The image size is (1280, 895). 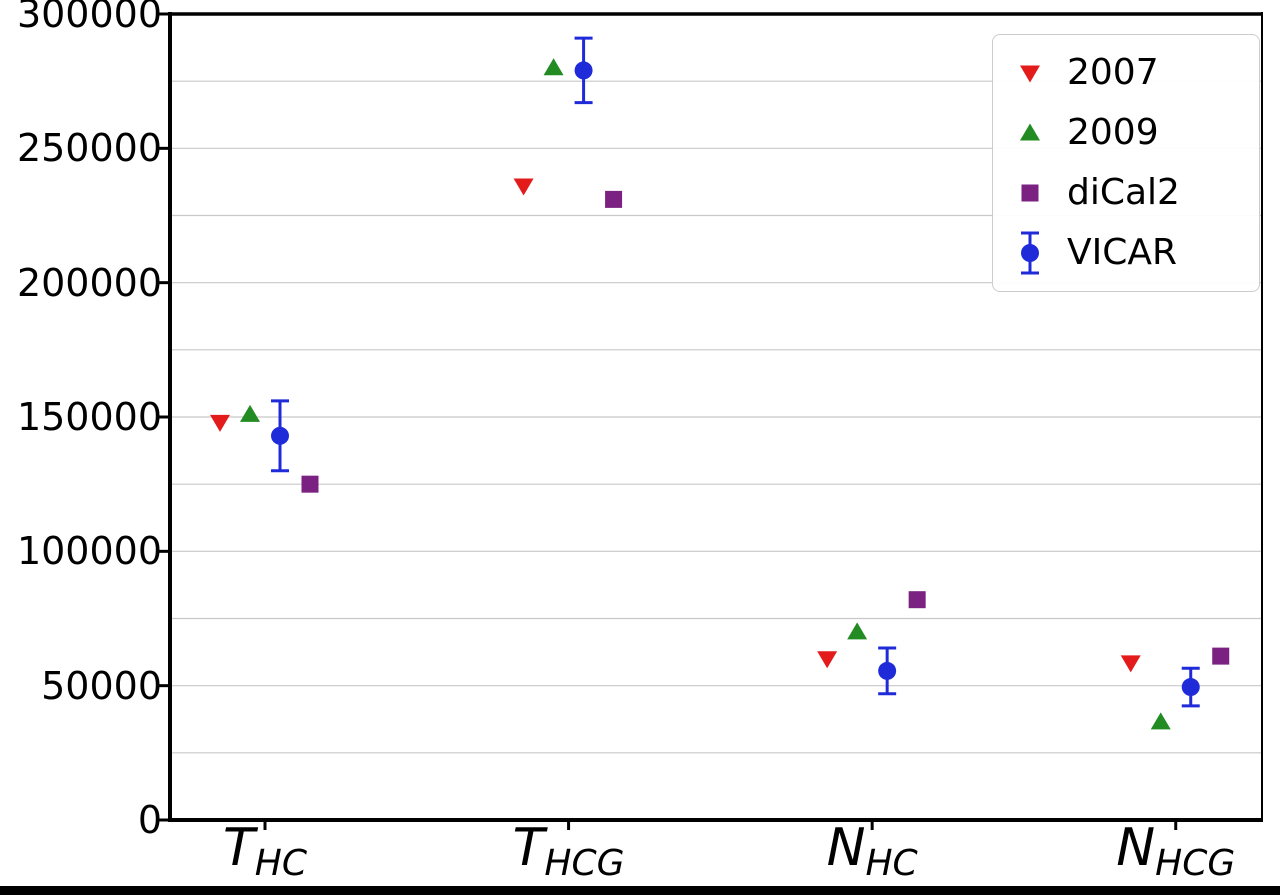 What do you see at coordinates (89, 148) in the screenshot?
I see `y-tick-label: 250000` at bounding box center [89, 148].